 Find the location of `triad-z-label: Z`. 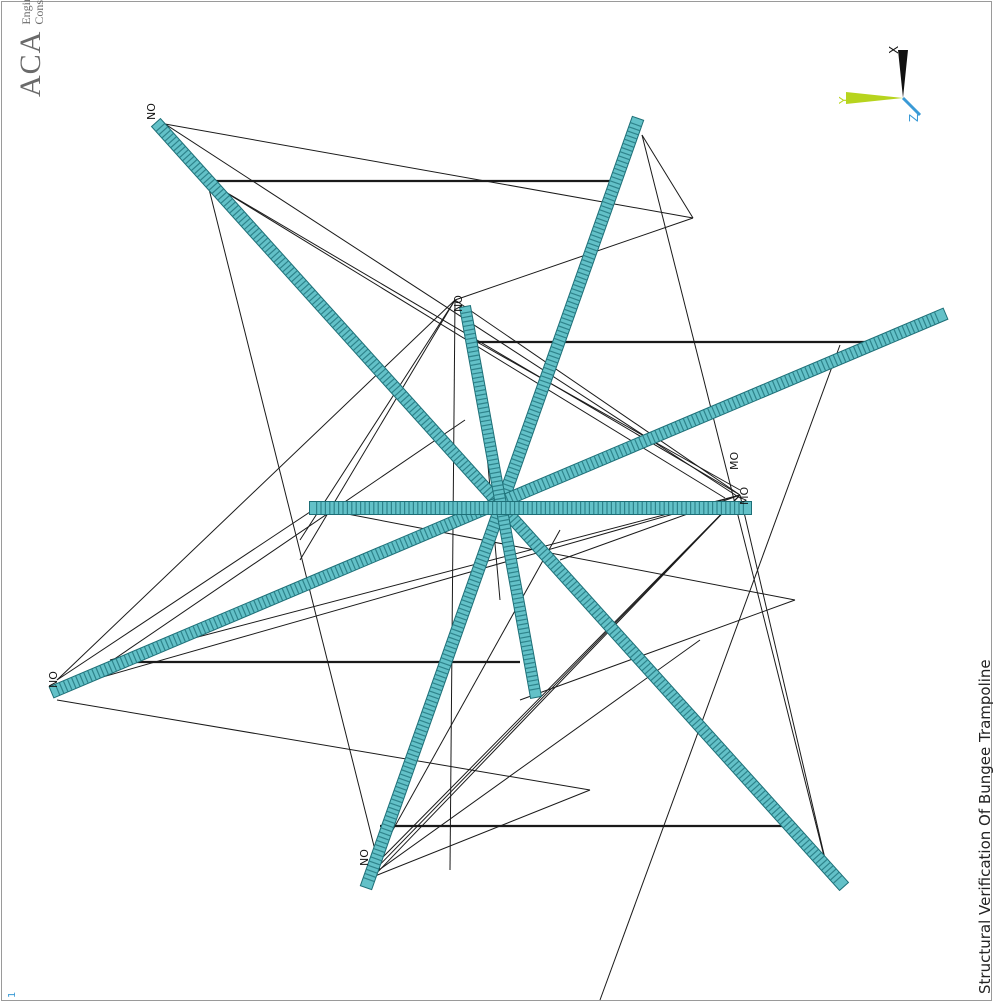

triad-z-label: Z is located at coordinates (914, 118).